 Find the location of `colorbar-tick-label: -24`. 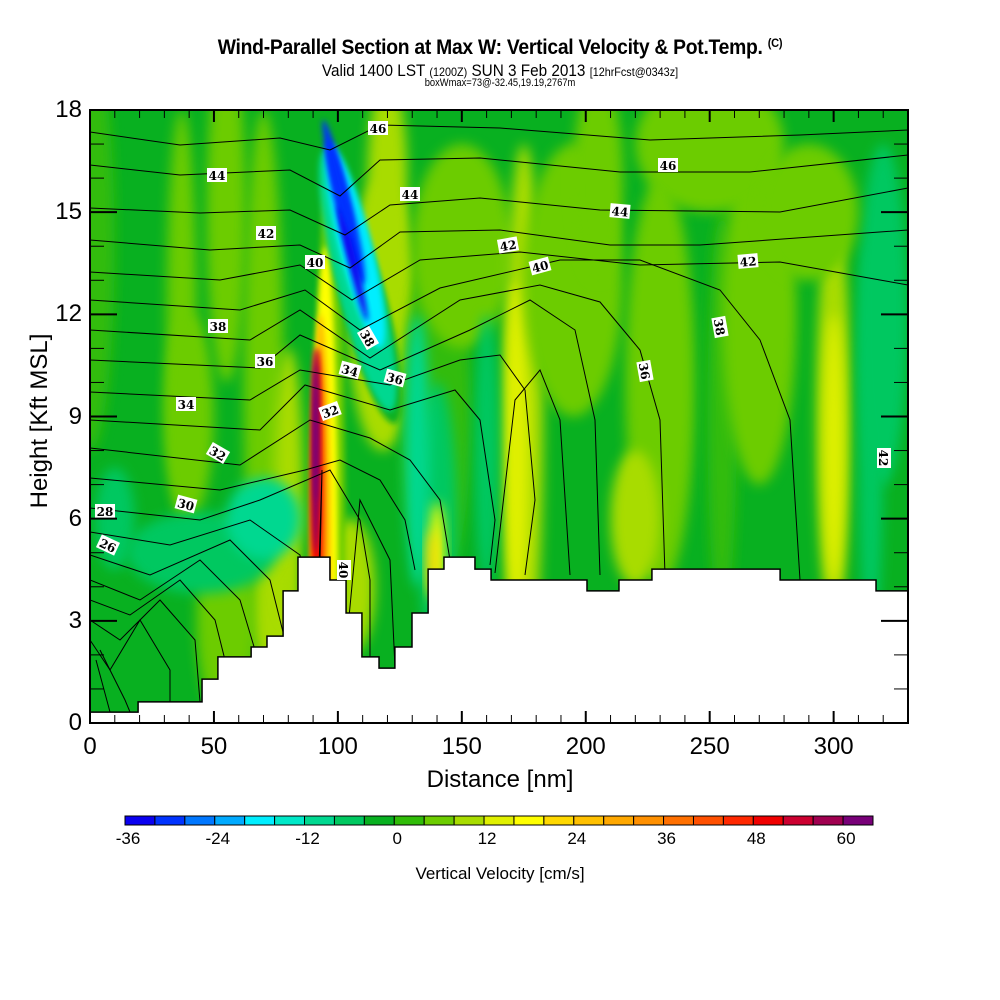

colorbar-tick-label: -24 is located at coordinates (218, 838).